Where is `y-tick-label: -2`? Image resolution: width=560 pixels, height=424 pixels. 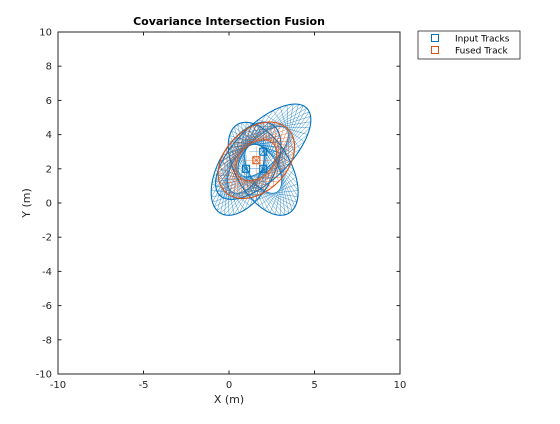 y-tick-label: -2 is located at coordinates (47, 238).